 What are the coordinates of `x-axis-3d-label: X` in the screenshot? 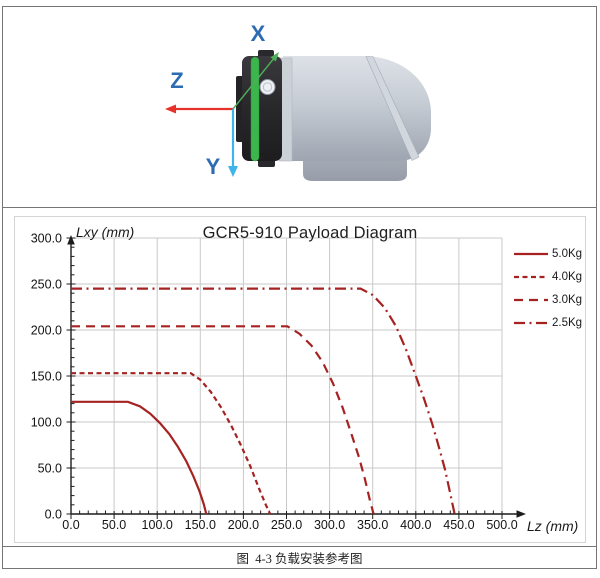 It's located at (258, 33).